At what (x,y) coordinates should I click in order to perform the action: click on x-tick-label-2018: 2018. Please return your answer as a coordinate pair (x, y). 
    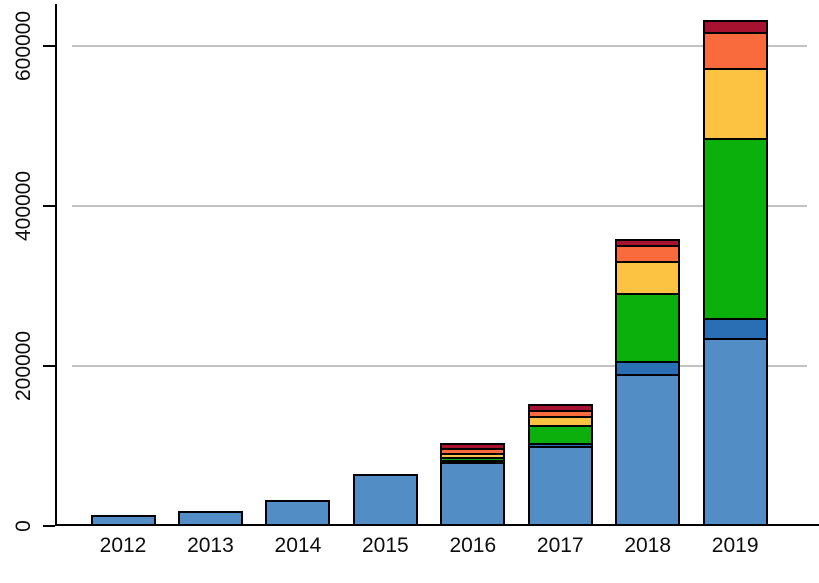
    Looking at the image, I should click on (648, 545).